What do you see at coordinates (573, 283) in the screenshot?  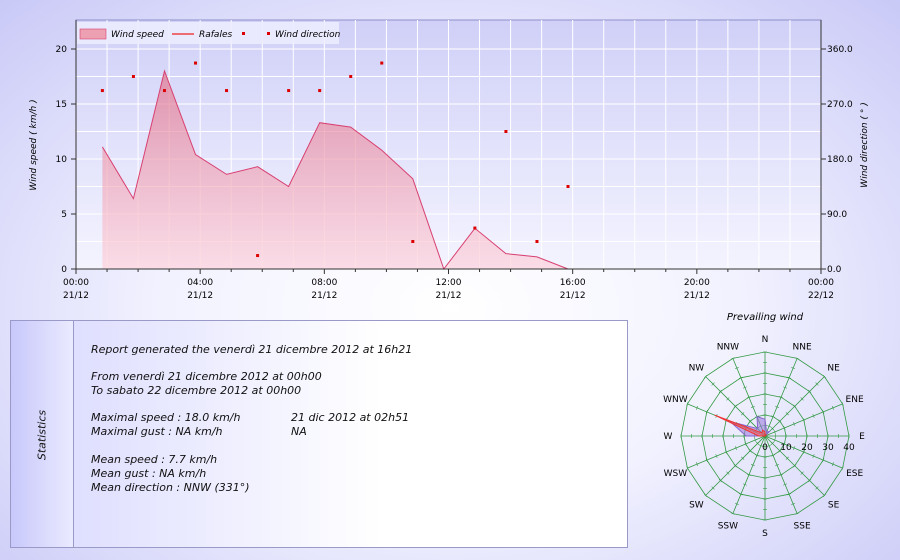 I see `x-tick-label-time: 16:00` at bounding box center [573, 283].